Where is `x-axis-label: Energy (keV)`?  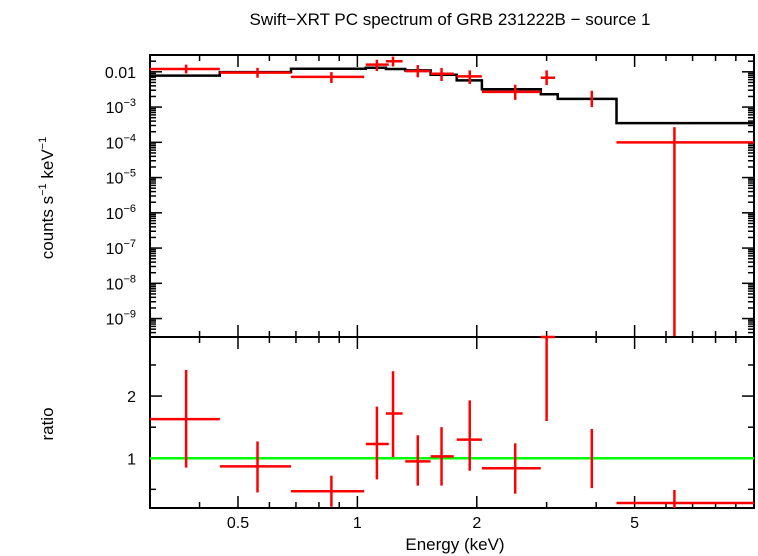
x-axis-label: Energy (keV) is located at coordinates (454, 544).